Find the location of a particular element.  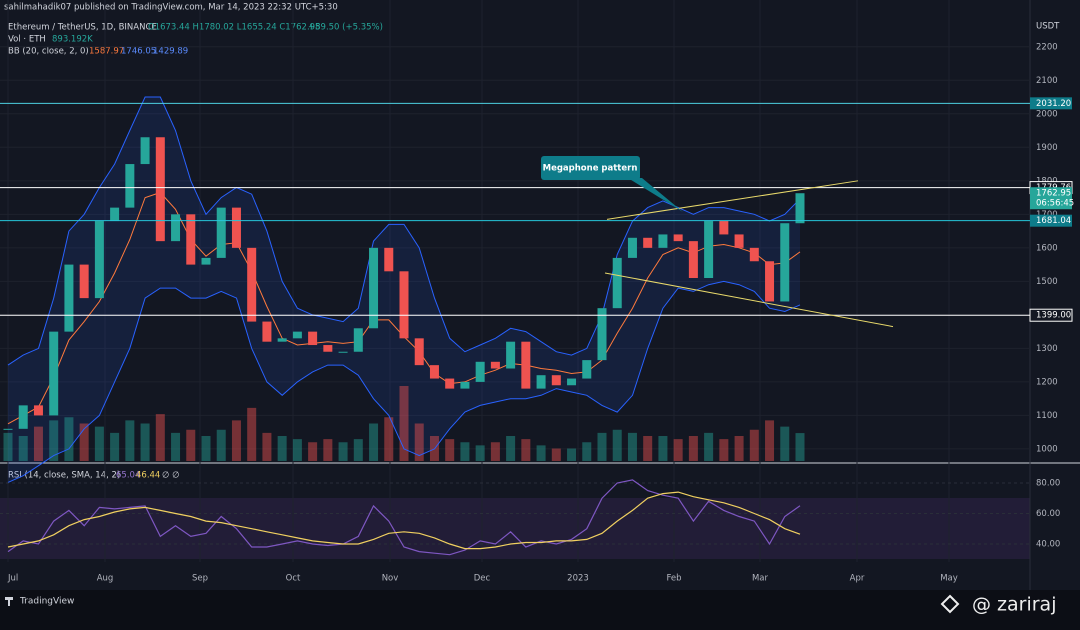

x-tick-label: Jul is located at coordinates (12, 579).